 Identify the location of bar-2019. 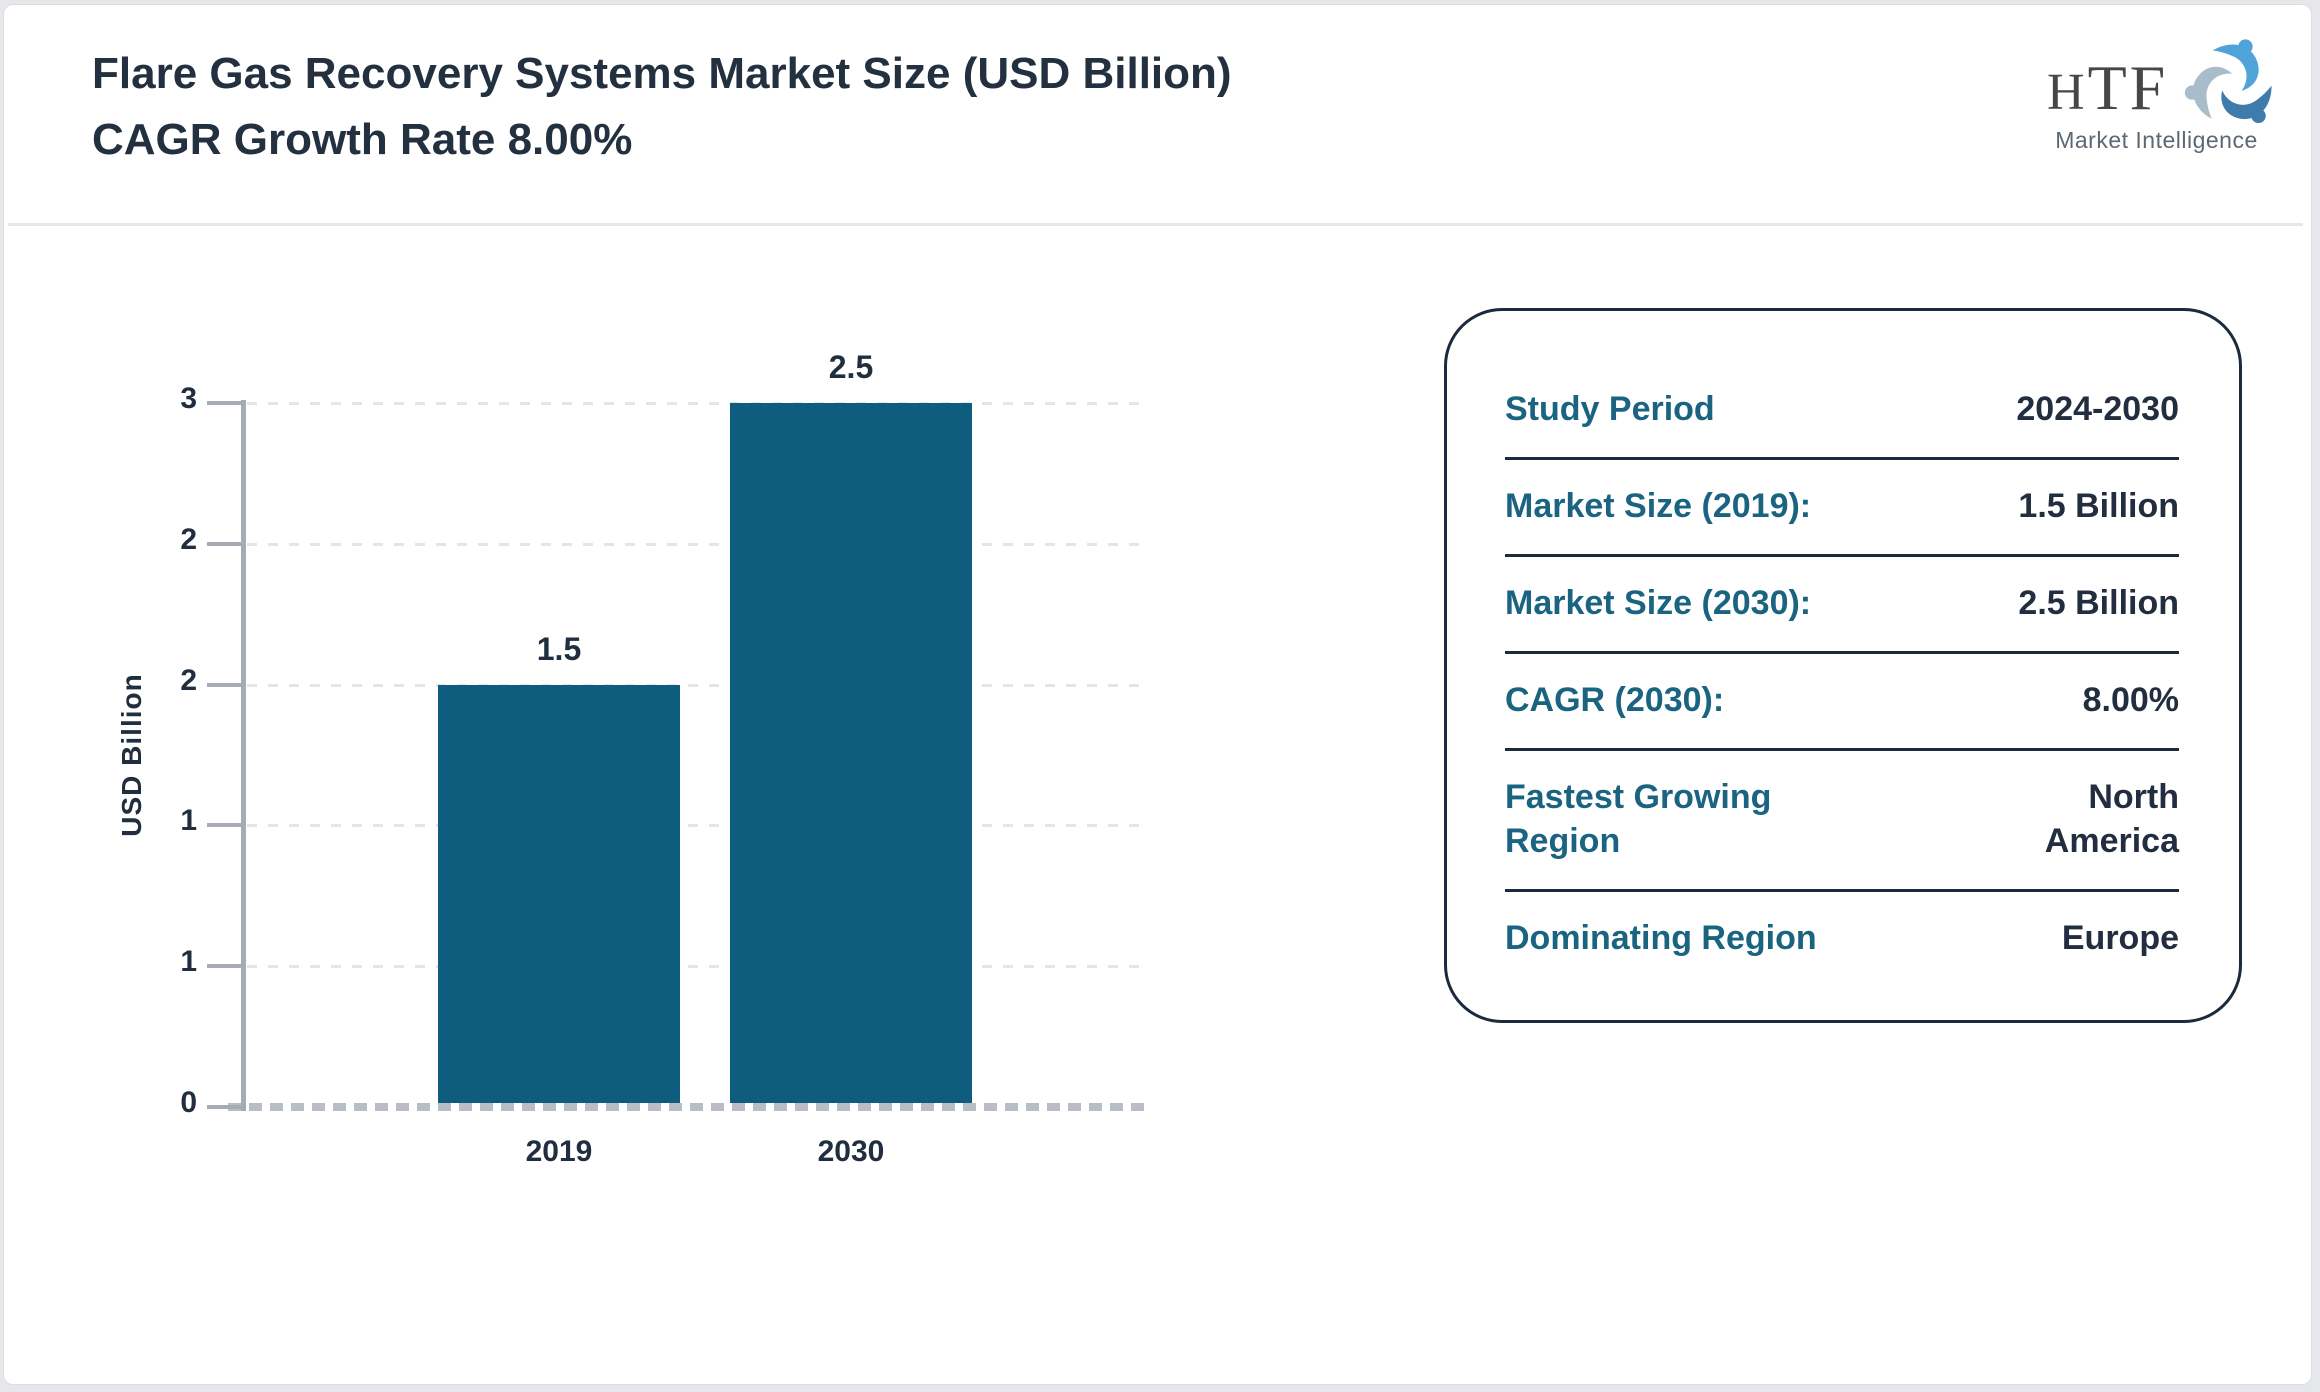
(559, 895).